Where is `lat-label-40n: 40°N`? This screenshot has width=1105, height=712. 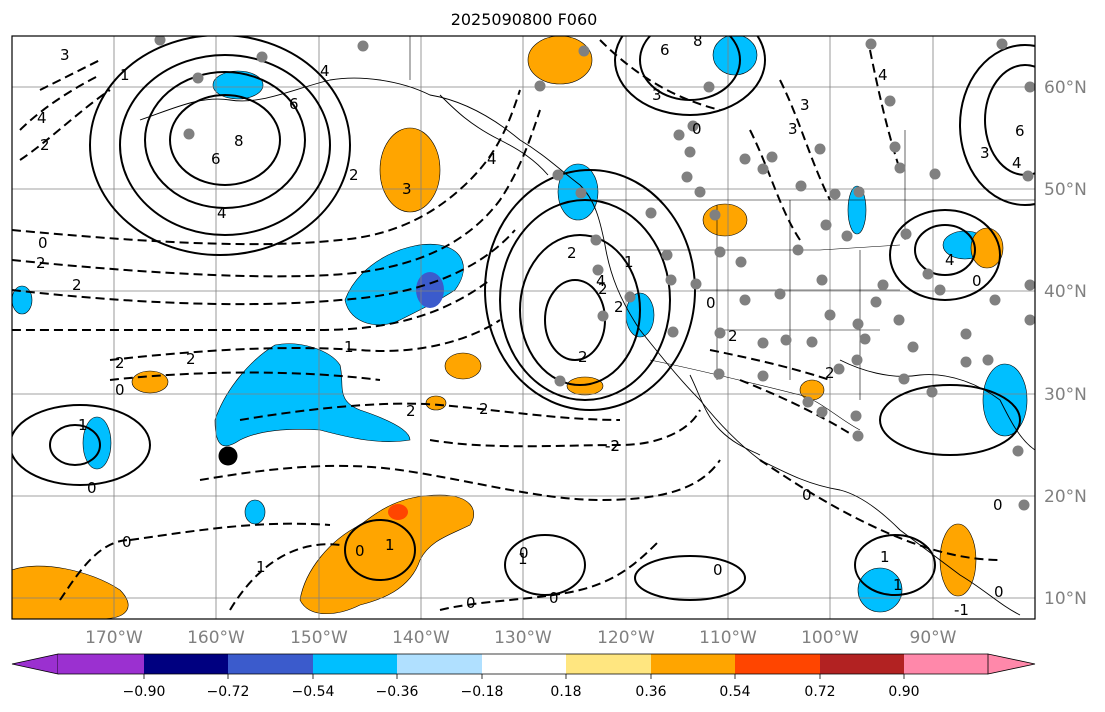
lat-label-40n: 40°N is located at coordinates (1065, 292).